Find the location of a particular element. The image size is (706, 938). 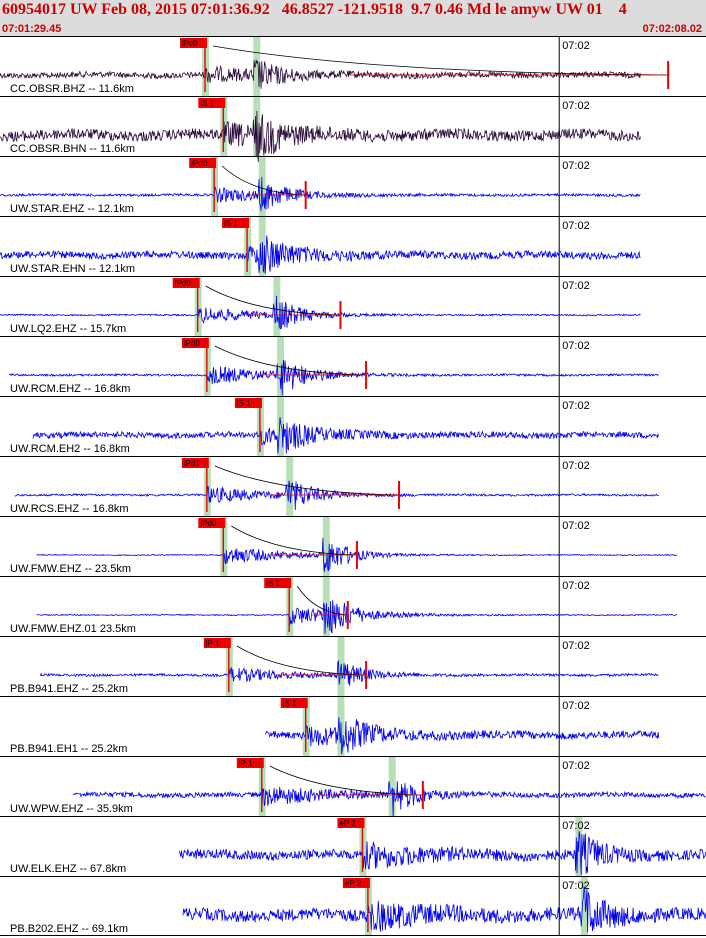

pick-label: iPd1 is located at coordinates (192, 463).